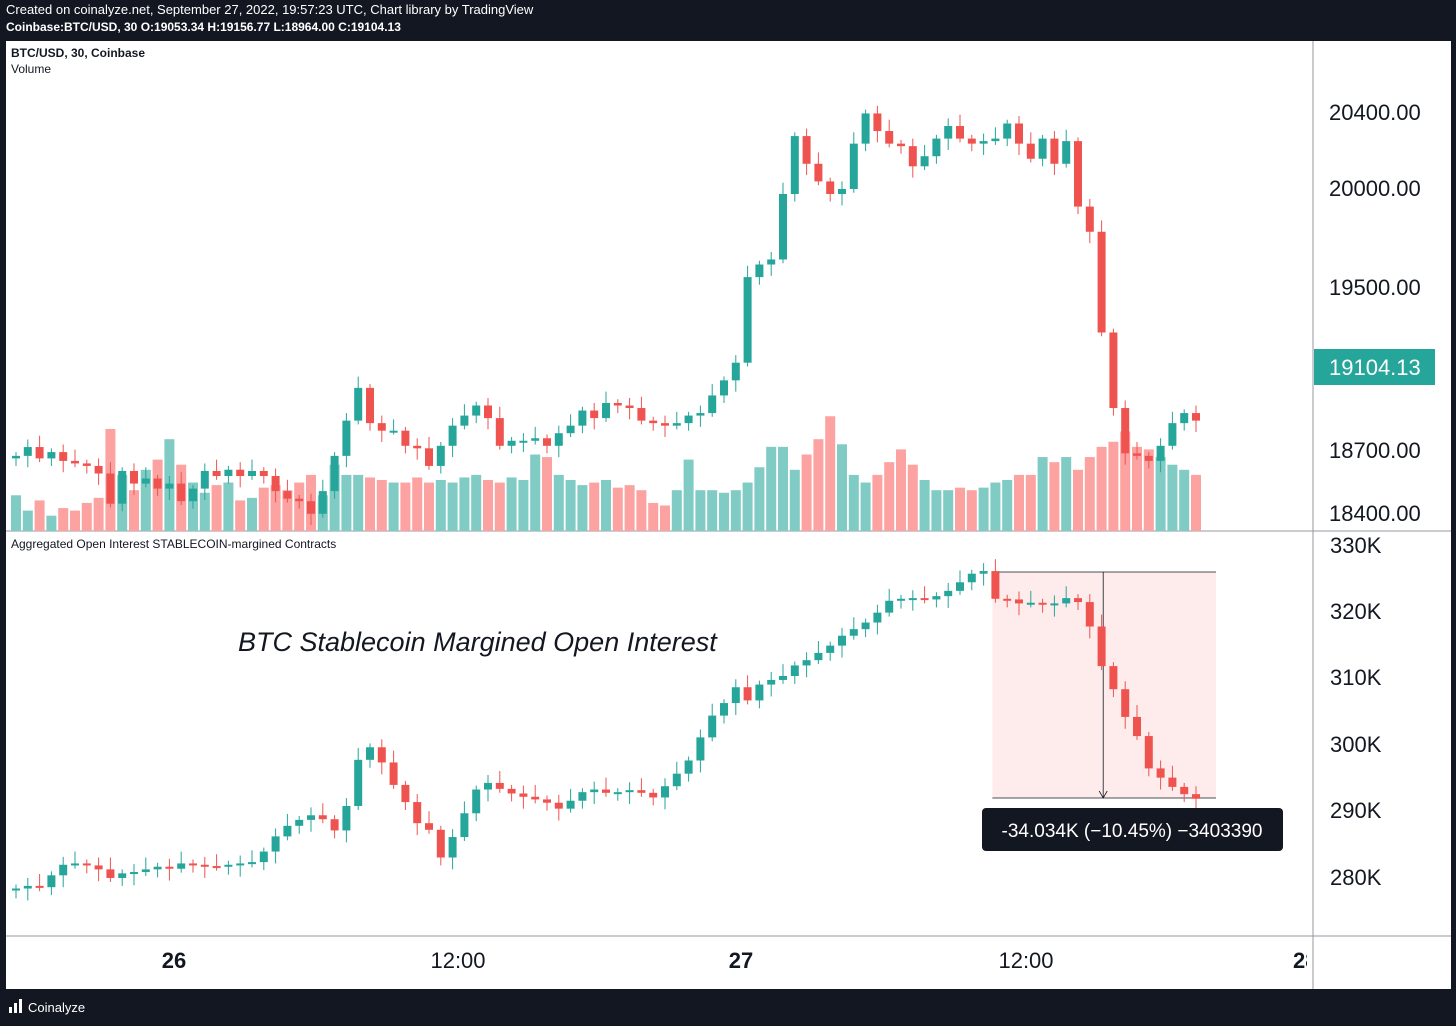  I want to click on footer-bar: Coinalyze, so click(728, 1007).